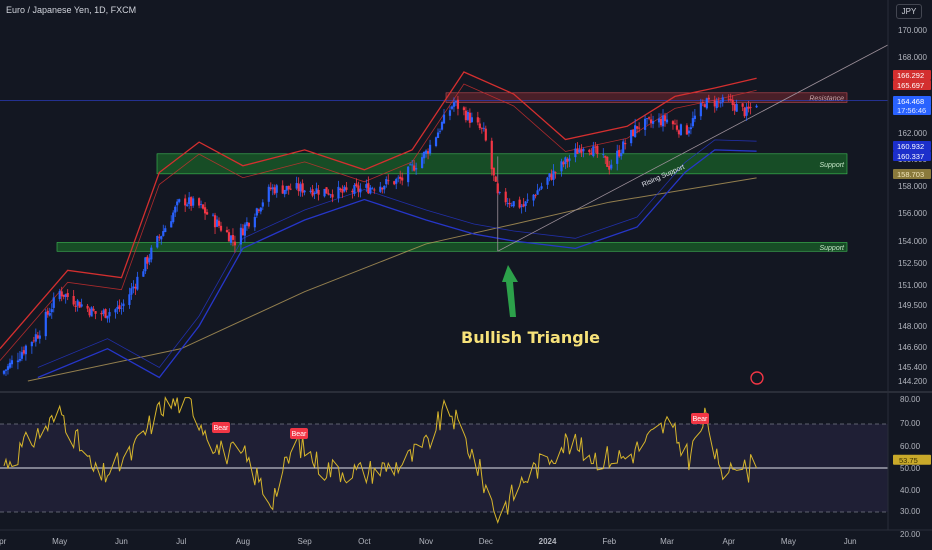 The image size is (932, 550). Describe the element at coordinates (909, 11) in the screenshot. I see `currency-button: JPY` at that location.